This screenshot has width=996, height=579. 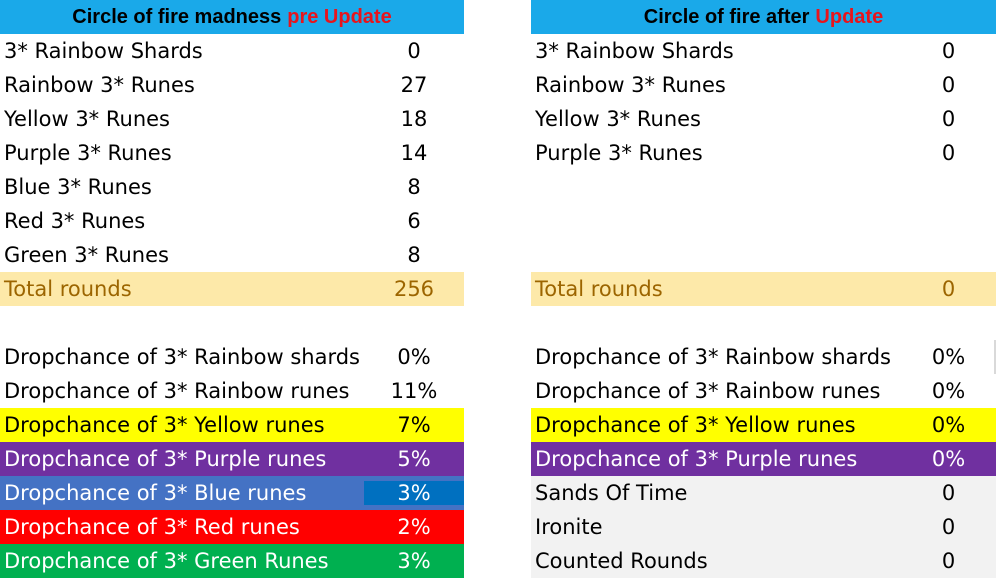 What do you see at coordinates (339, 16) in the screenshot?
I see `header-title-accent: pre Update` at bounding box center [339, 16].